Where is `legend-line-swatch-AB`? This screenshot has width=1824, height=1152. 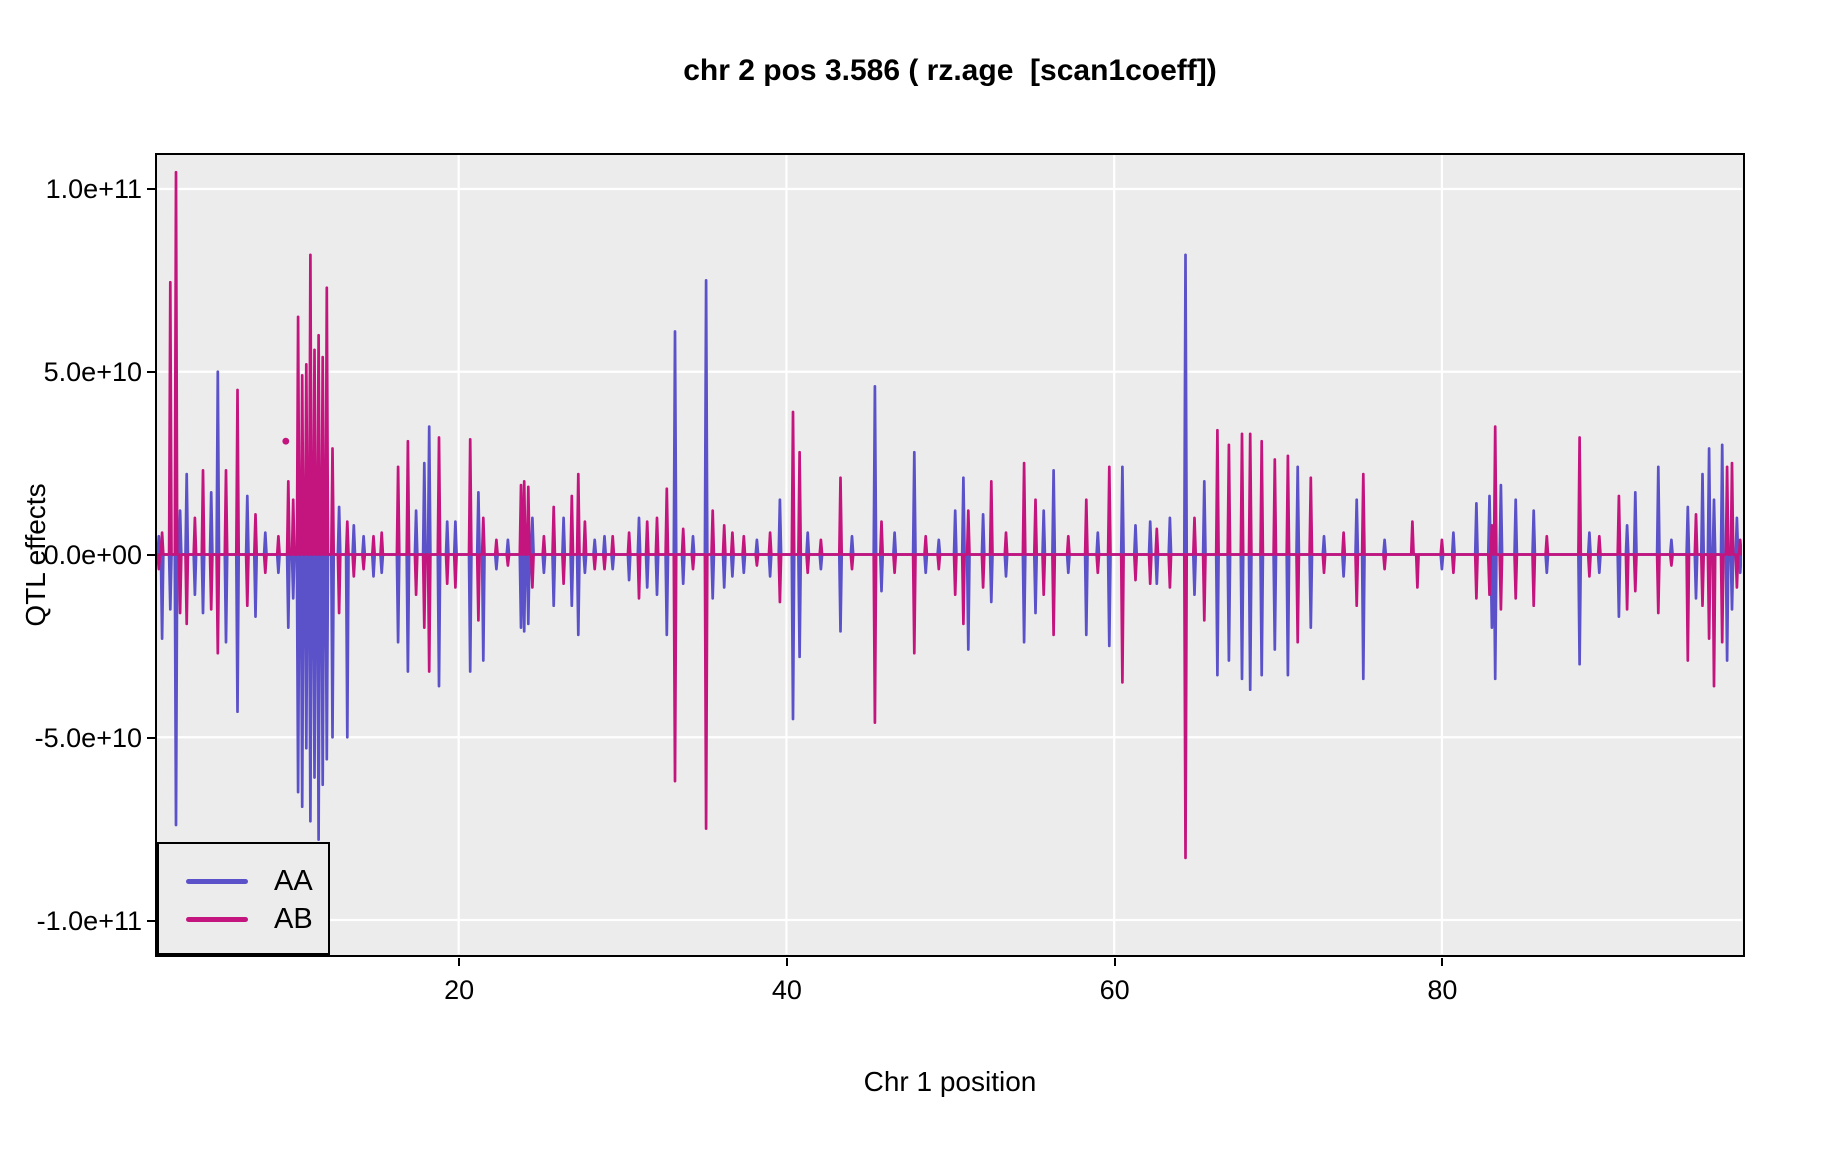 legend-line-swatch-AB is located at coordinates (217, 919).